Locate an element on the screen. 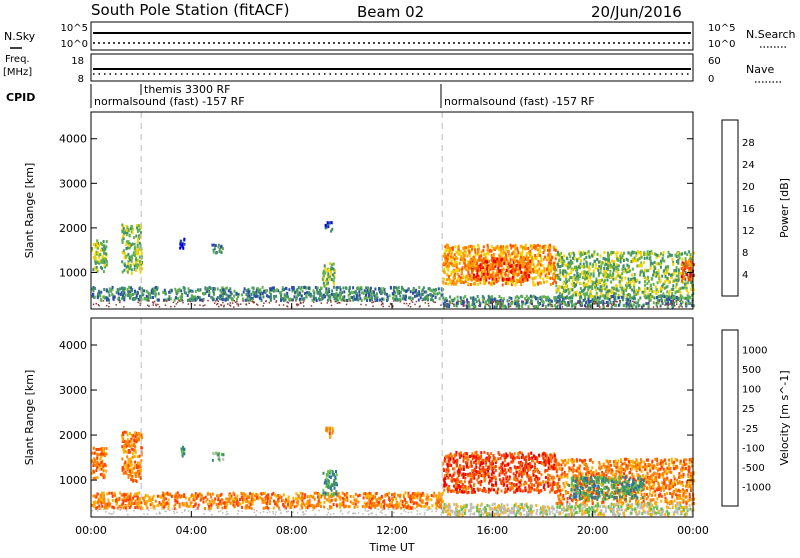 This screenshot has width=800, height=558. cpid-segment-2: themis 3300 RF is located at coordinates (187, 89).